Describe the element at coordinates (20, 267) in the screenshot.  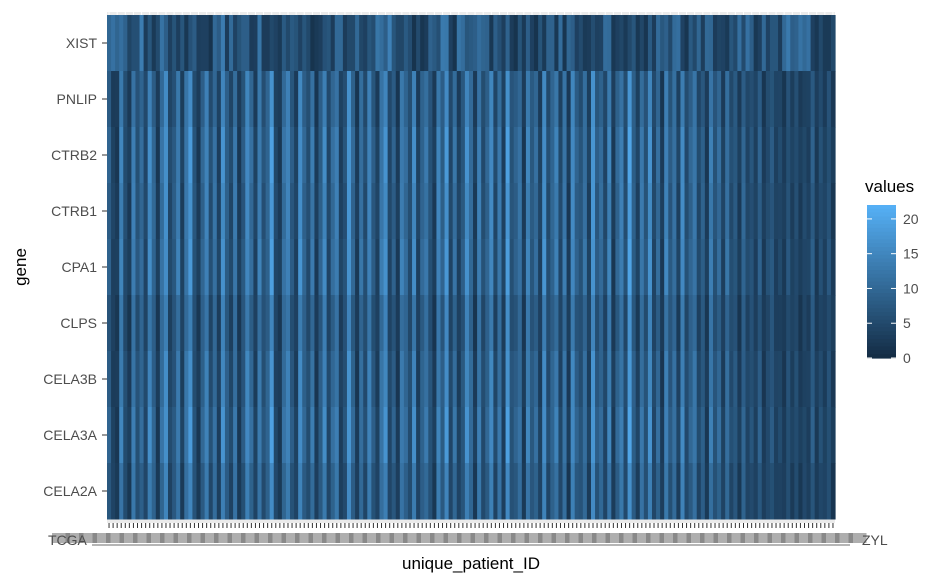
I see `y-axis-title: gene` at that location.